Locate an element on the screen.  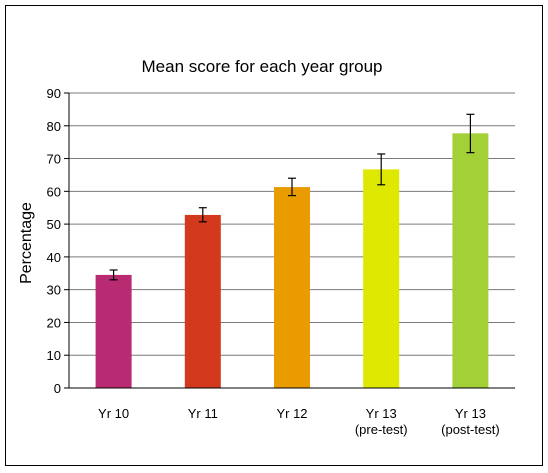
y-tick-label: 50 is located at coordinates (54, 224).